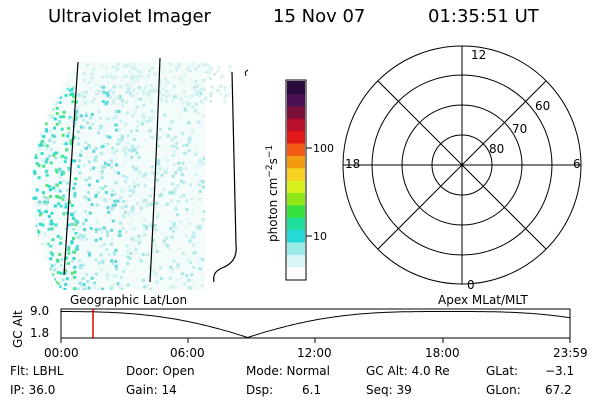 Image resolution: width=600 pixels, height=400 pixels. I want to click on timeline-y-high: 9.0, so click(40, 311).